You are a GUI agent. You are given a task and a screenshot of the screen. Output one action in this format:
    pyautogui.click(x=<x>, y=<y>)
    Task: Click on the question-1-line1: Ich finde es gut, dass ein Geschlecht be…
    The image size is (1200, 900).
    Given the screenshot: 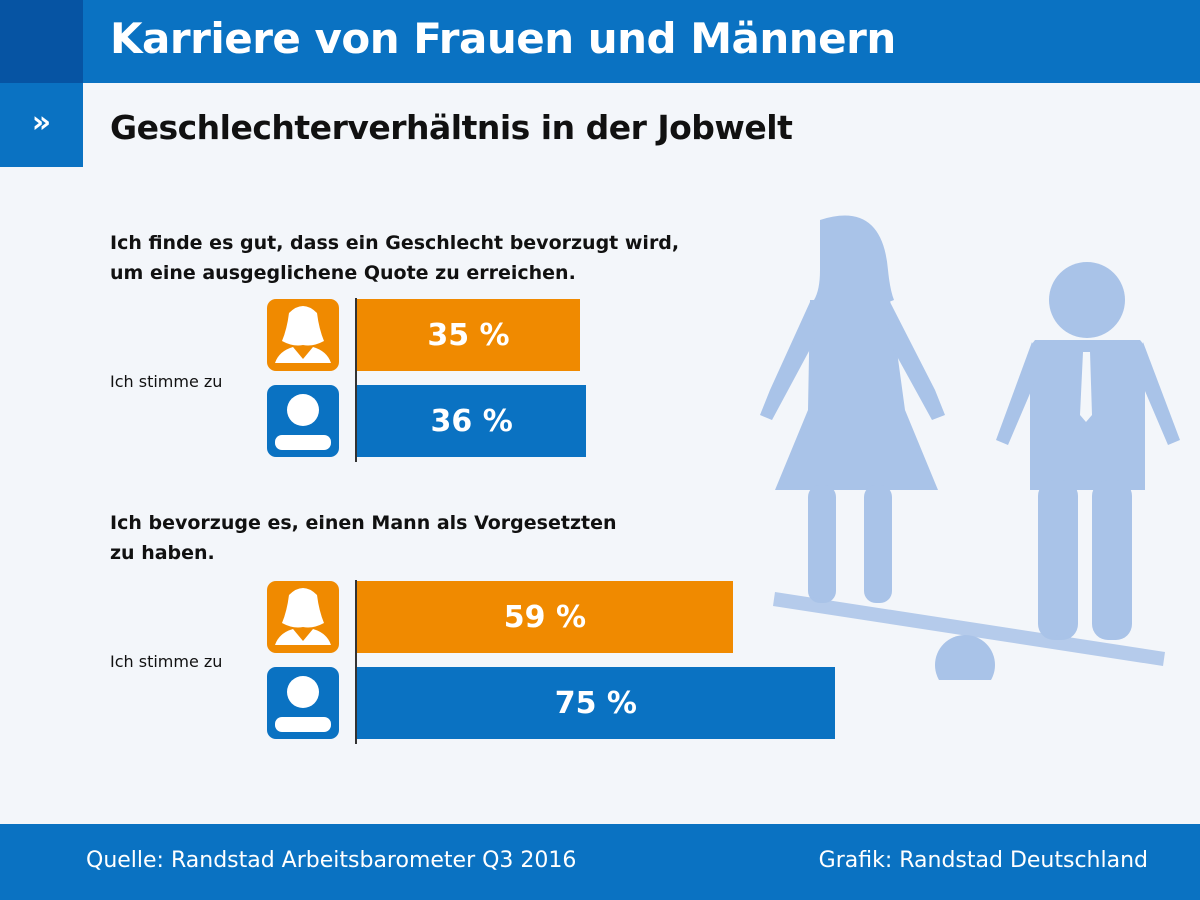 What is the action you would take?
    pyautogui.click(x=395, y=243)
    